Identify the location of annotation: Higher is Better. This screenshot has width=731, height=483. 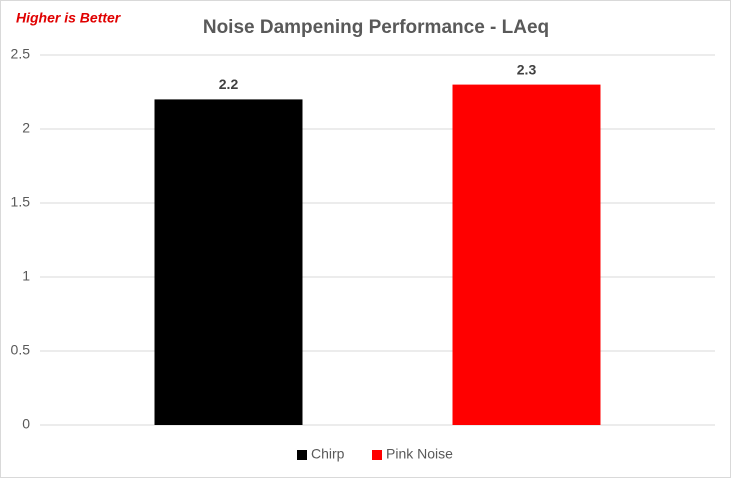
(69, 18).